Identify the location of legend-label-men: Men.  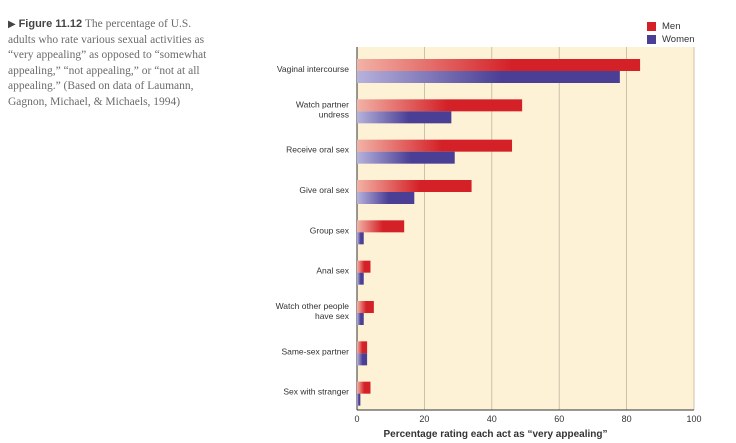
(671, 26).